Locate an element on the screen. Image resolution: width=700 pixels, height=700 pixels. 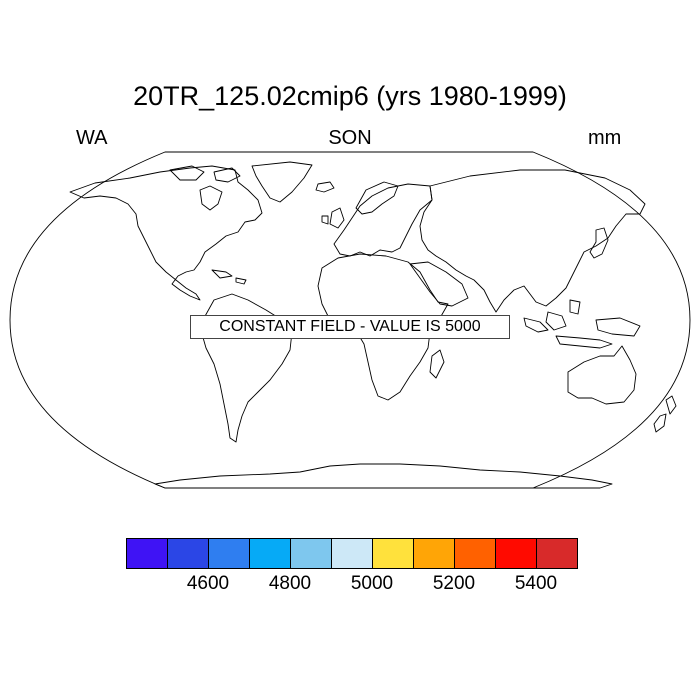
new-zealand-outline is located at coordinates (665, 414).